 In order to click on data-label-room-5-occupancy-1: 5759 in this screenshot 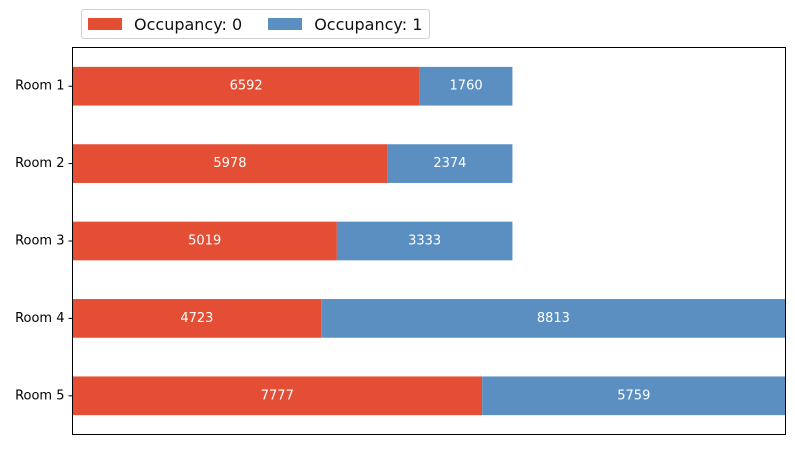, I will do `click(633, 395)`.